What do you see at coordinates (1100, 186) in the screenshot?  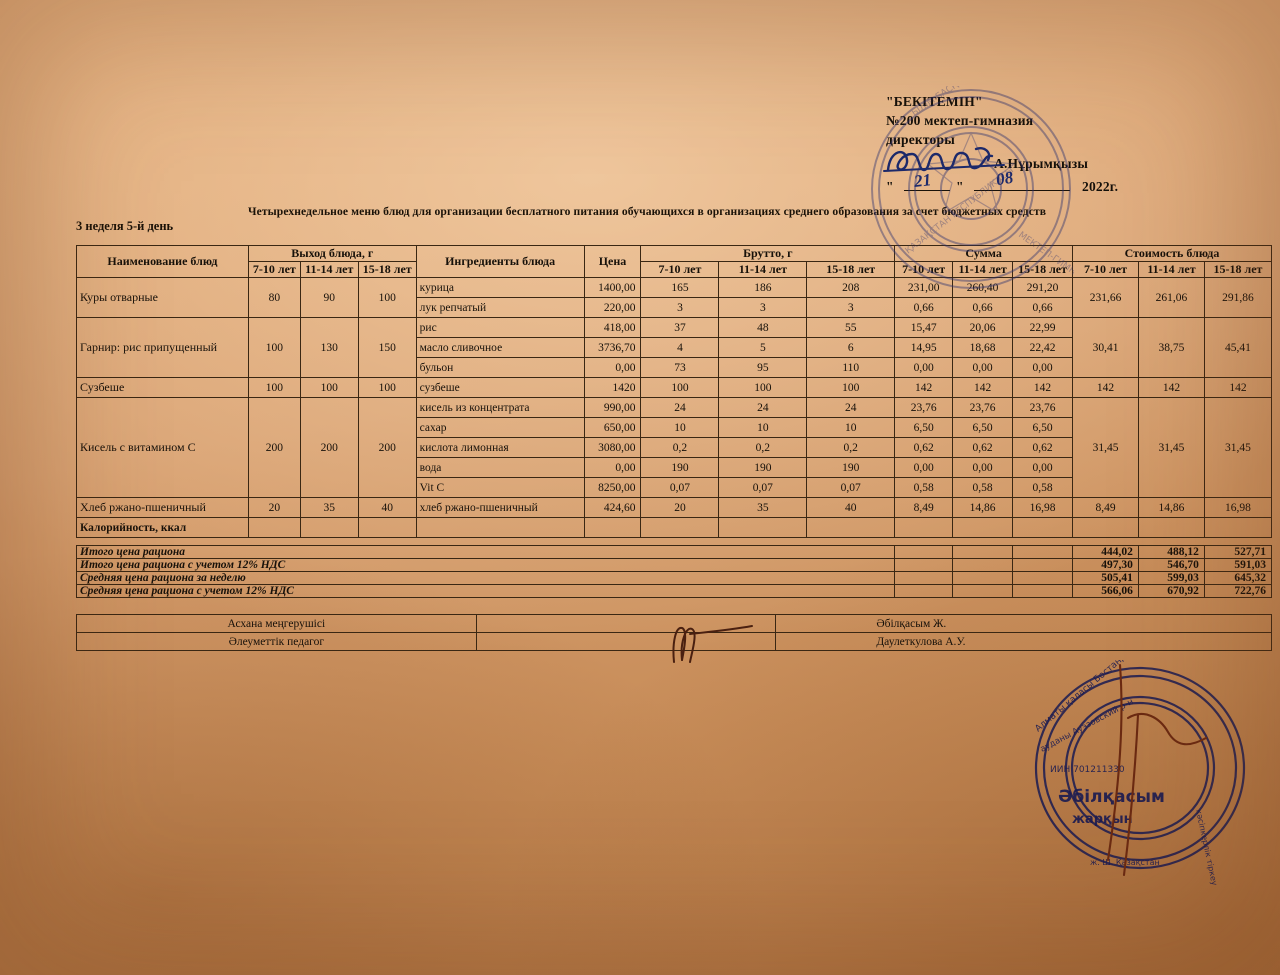 I see `approval-year: 2022г.` at bounding box center [1100, 186].